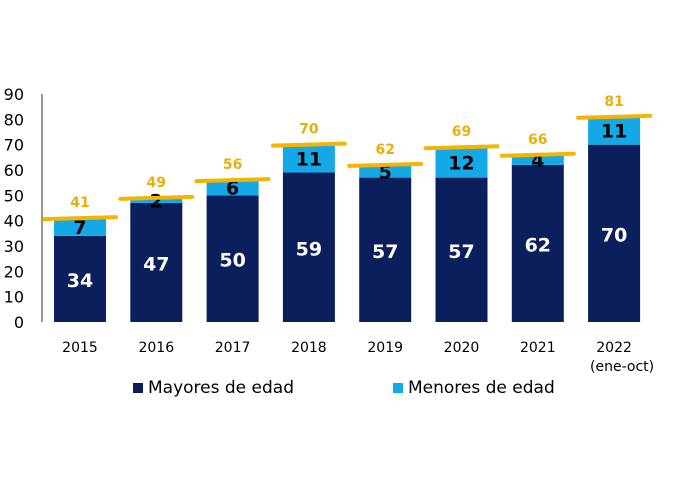 This screenshot has width=700, height=480. I want to click on bar-menores-2015, so click(80, 227).